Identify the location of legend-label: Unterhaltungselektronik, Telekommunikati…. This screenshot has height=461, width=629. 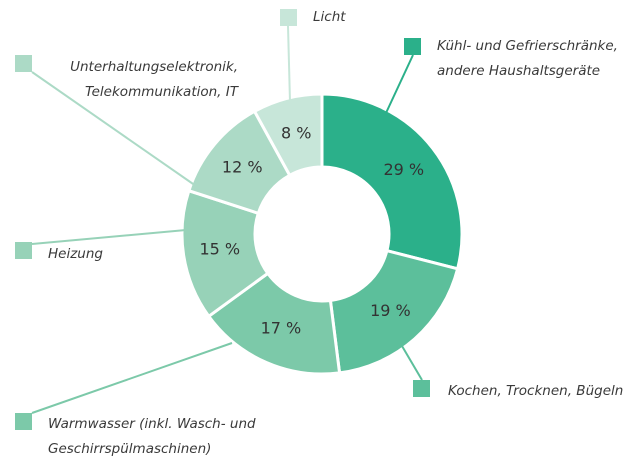
(154, 79).